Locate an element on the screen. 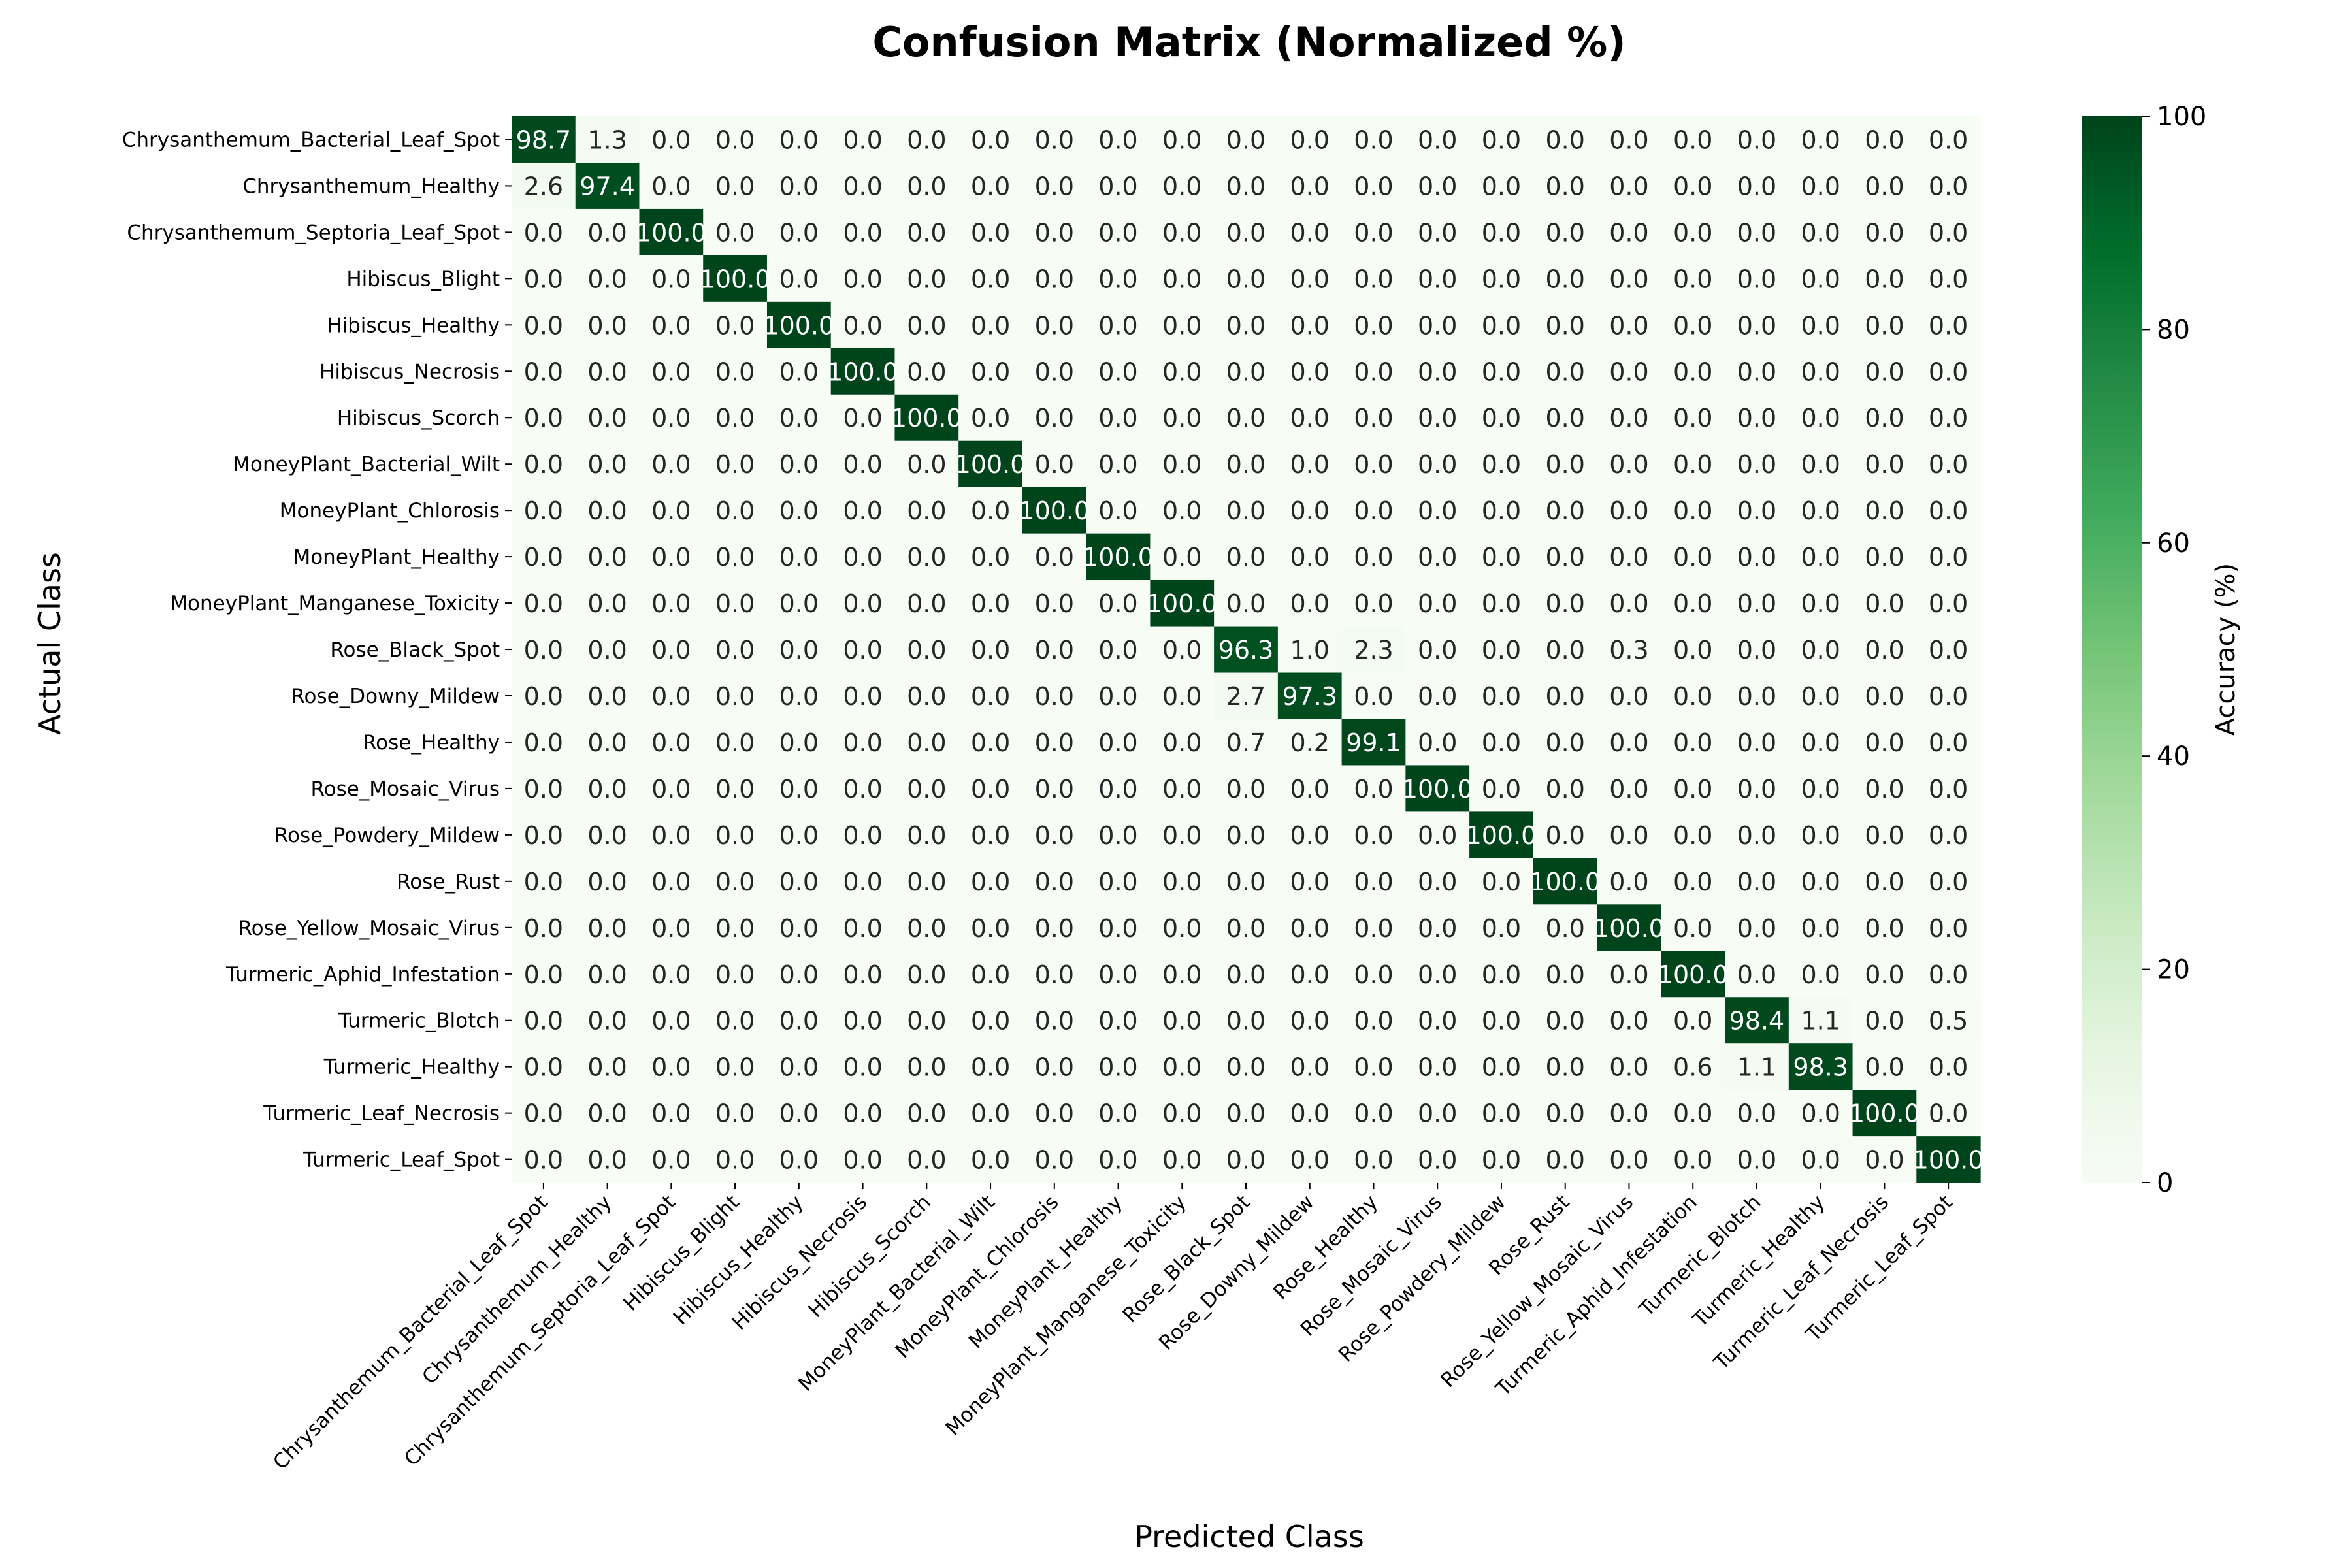 The height and width of the screenshot is (1568, 2352). cell-value-label: 0.3 is located at coordinates (1628, 650).